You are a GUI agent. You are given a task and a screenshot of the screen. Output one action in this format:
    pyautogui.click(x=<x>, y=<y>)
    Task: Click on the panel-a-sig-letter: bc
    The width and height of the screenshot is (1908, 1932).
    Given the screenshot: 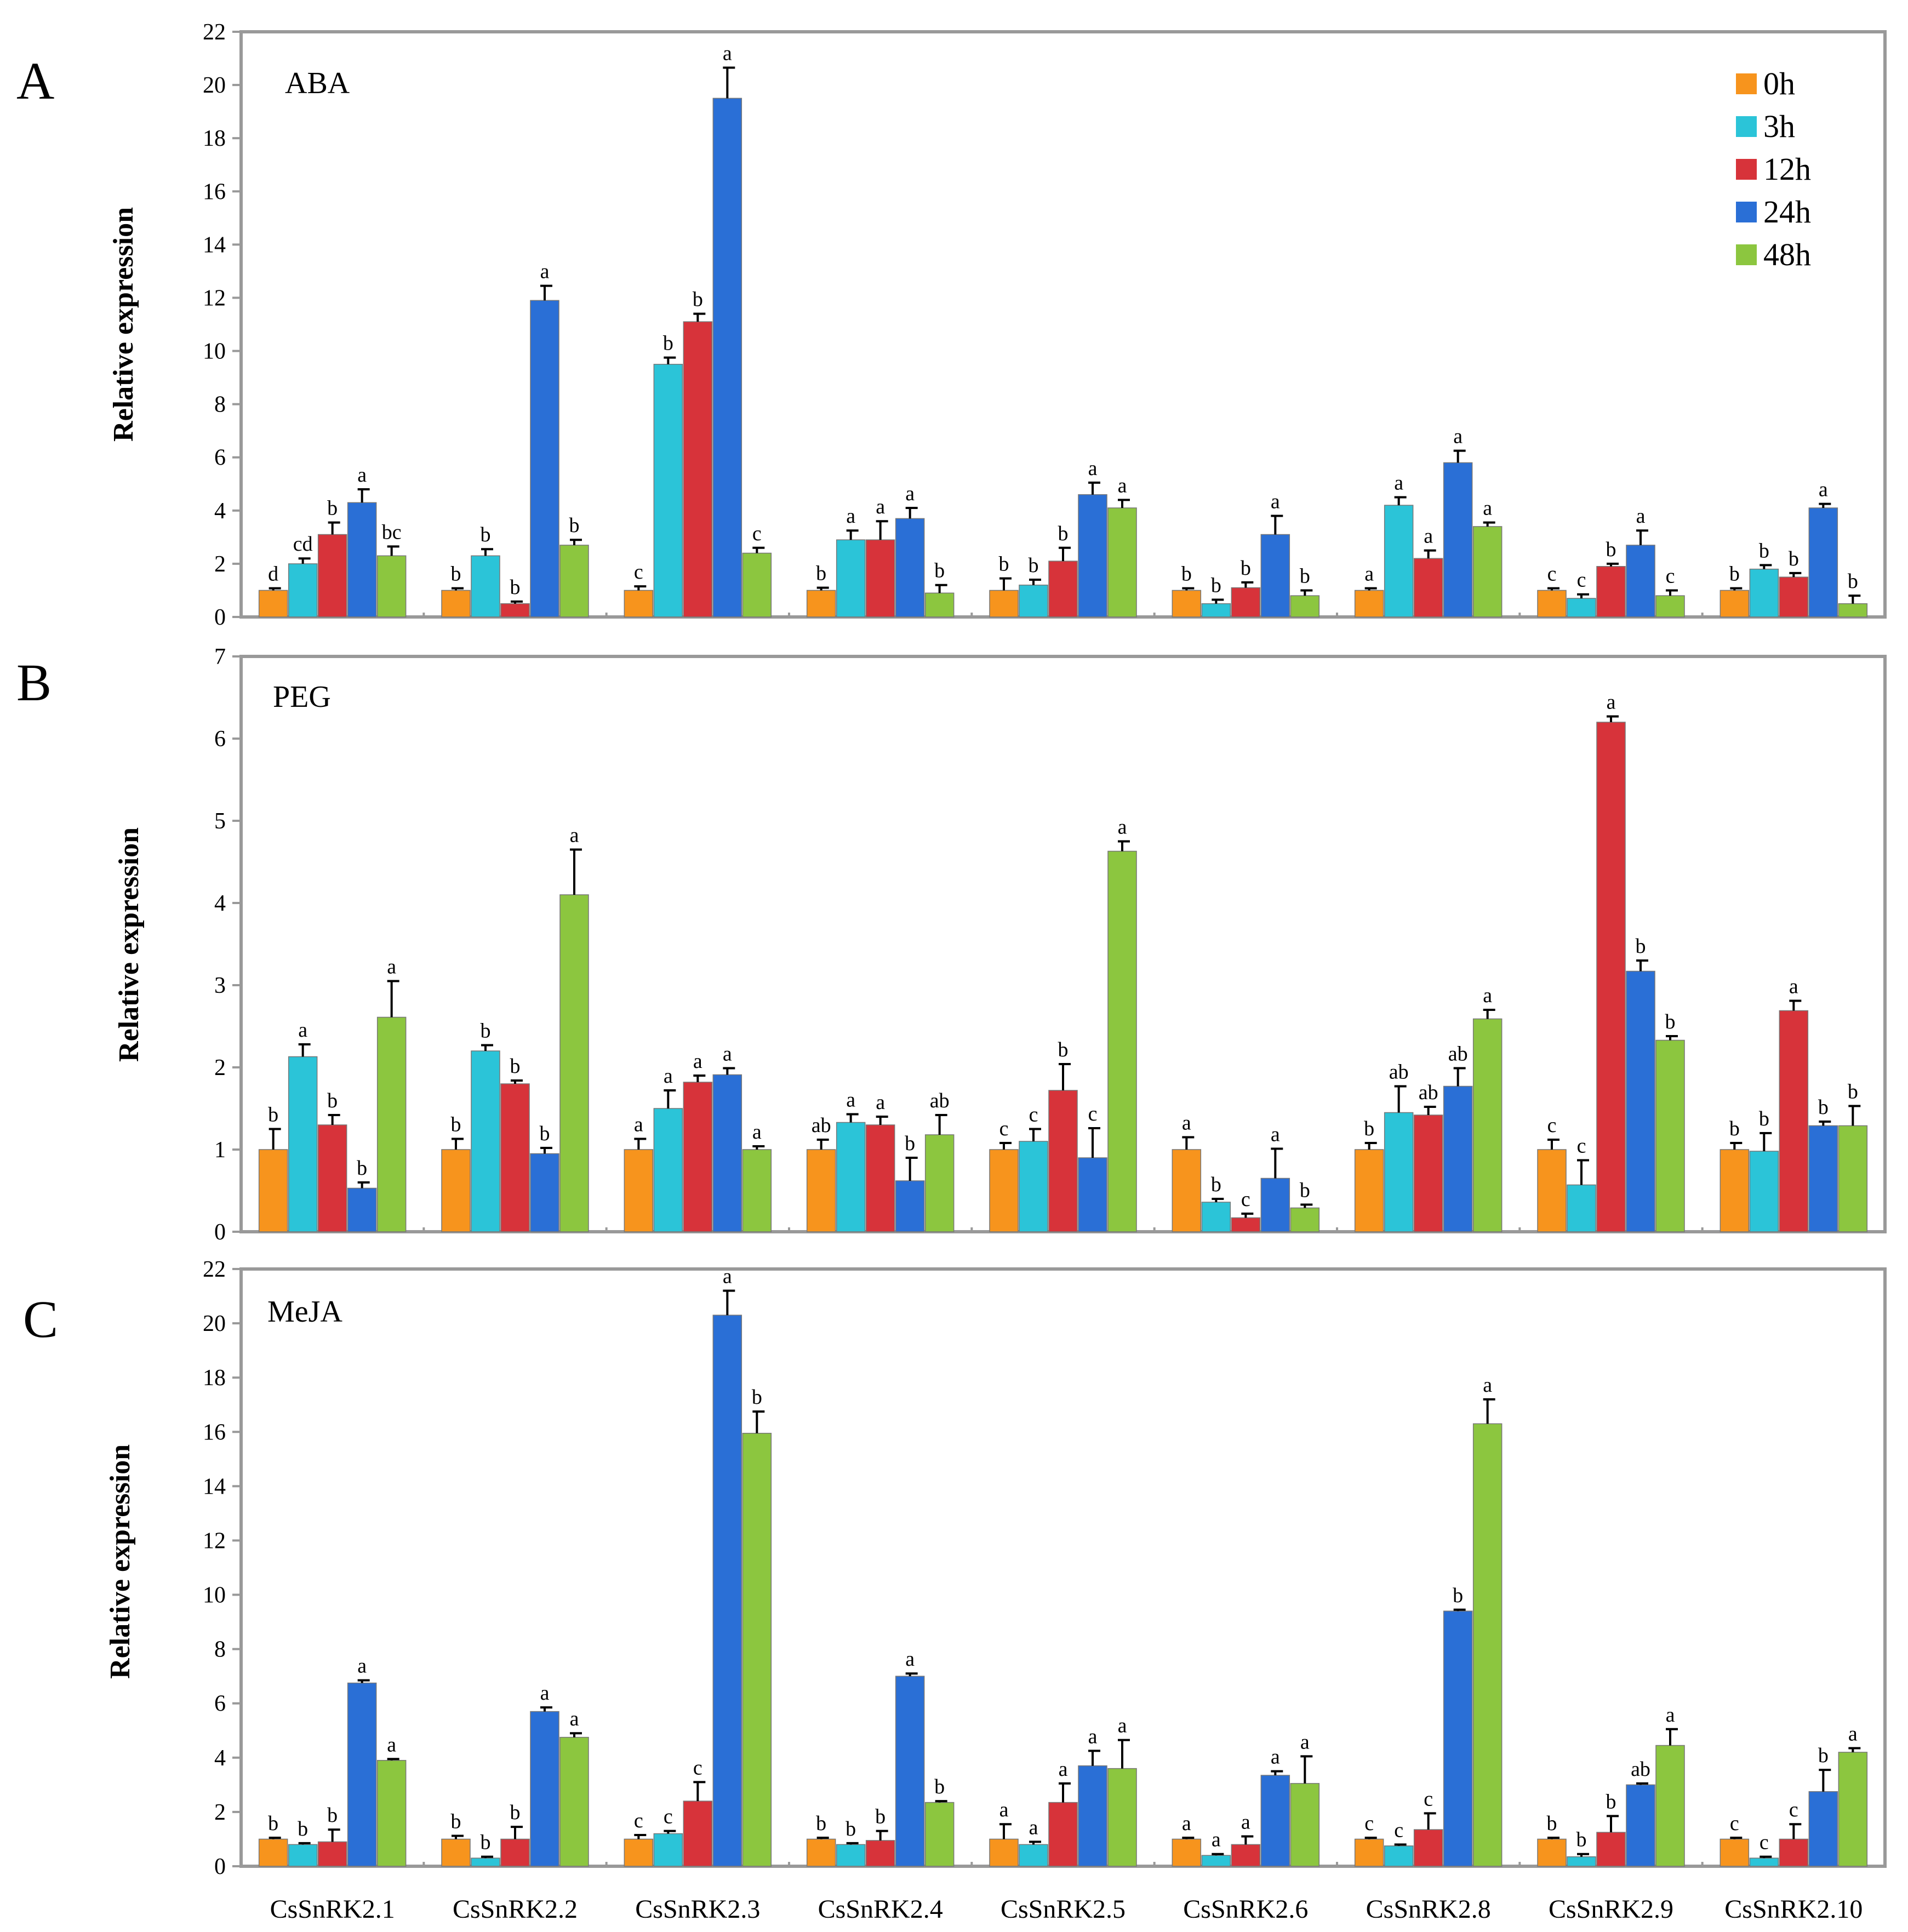 What is the action you would take?
    pyautogui.click(x=392, y=532)
    